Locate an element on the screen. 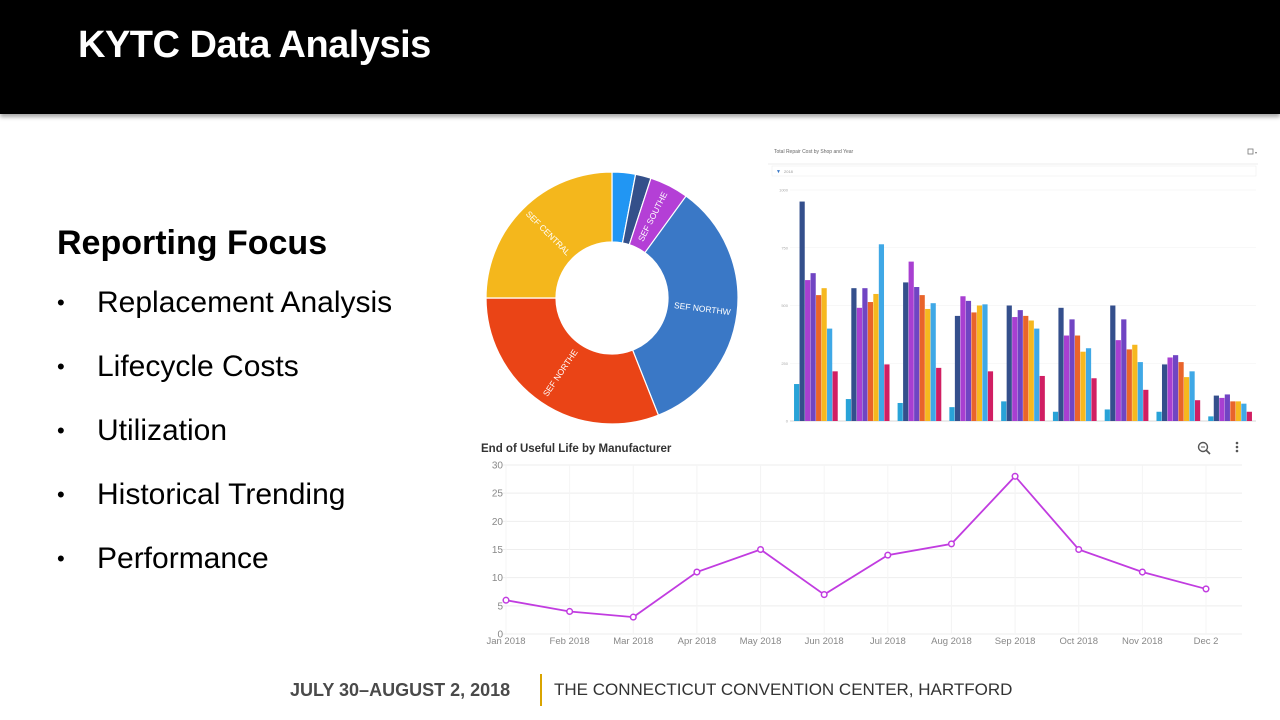 The width and height of the screenshot is (1280, 720). zoom-icon is located at coordinates (1204, 448).